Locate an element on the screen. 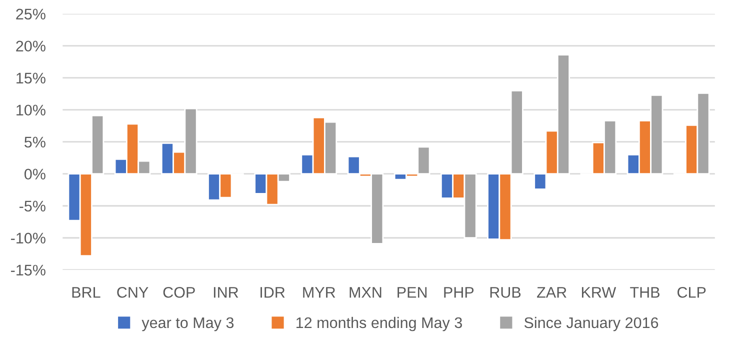 The image size is (737, 346). x-tick-label: MYR is located at coordinates (319, 292).